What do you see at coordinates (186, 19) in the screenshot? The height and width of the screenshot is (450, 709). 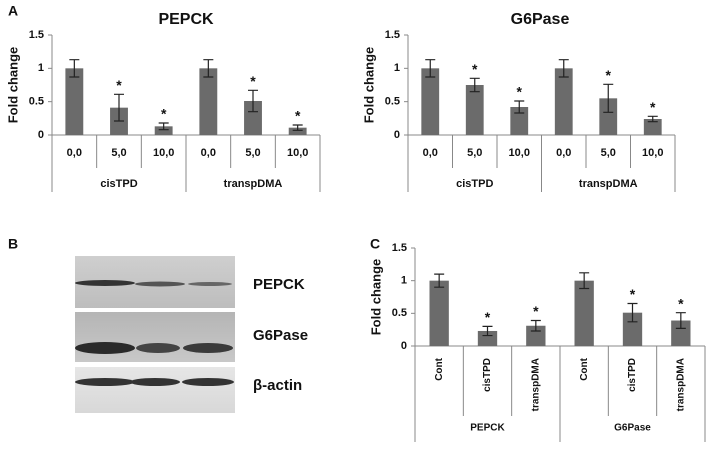 I see `chart-title: PEPCK` at bounding box center [186, 19].